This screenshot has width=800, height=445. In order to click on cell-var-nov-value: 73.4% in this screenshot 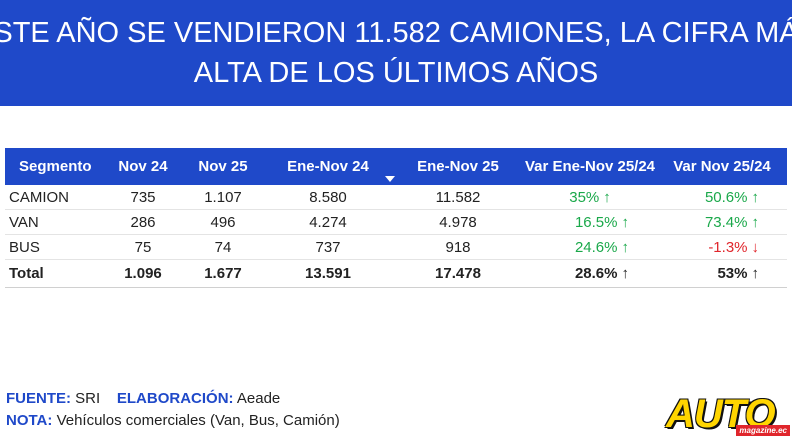, I will do `click(726, 222)`.